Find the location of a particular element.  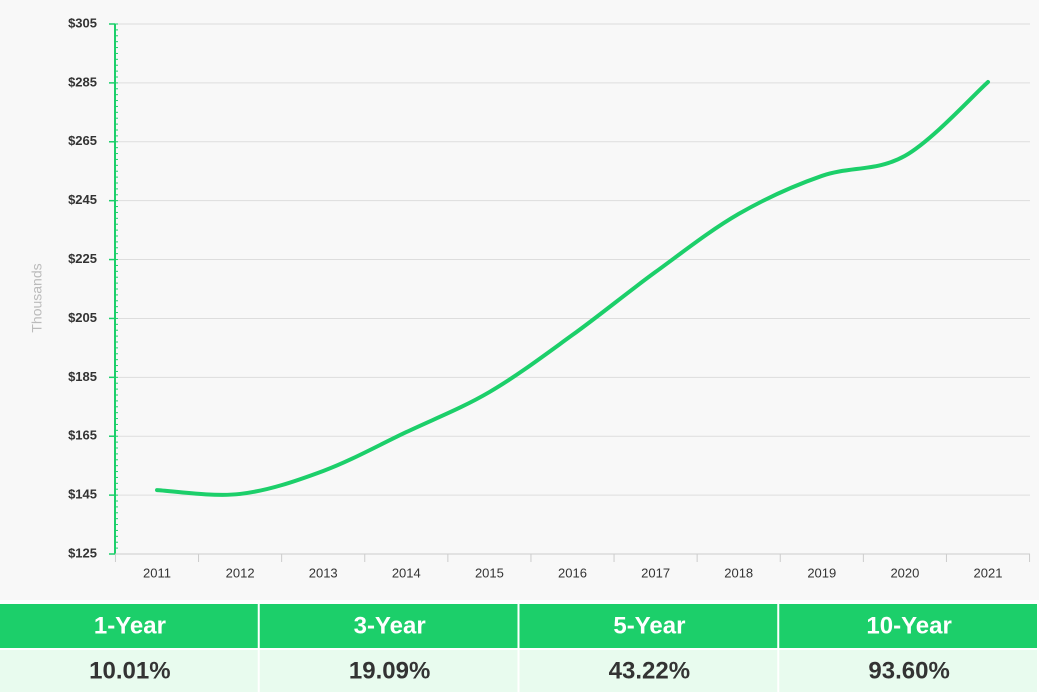

x-tick-label: 2012 is located at coordinates (240, 572).